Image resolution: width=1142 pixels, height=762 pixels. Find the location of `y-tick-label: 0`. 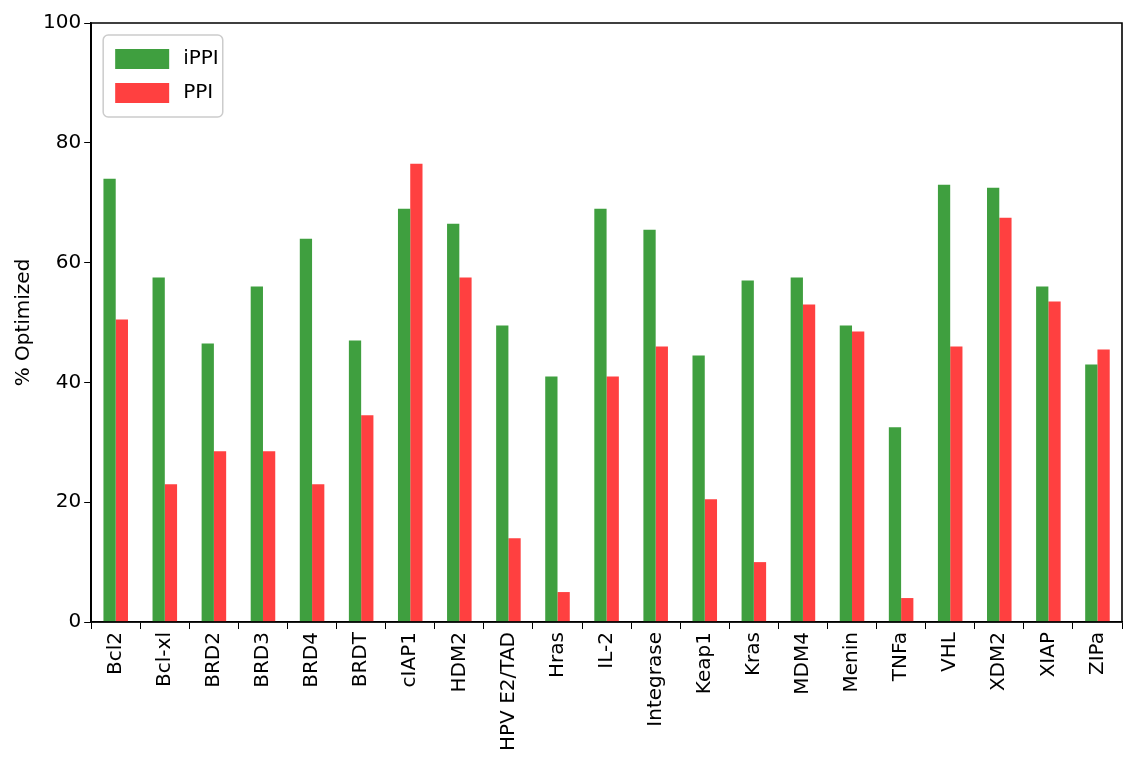

y-tick-label: 0 is located at coordinates (75, 620).